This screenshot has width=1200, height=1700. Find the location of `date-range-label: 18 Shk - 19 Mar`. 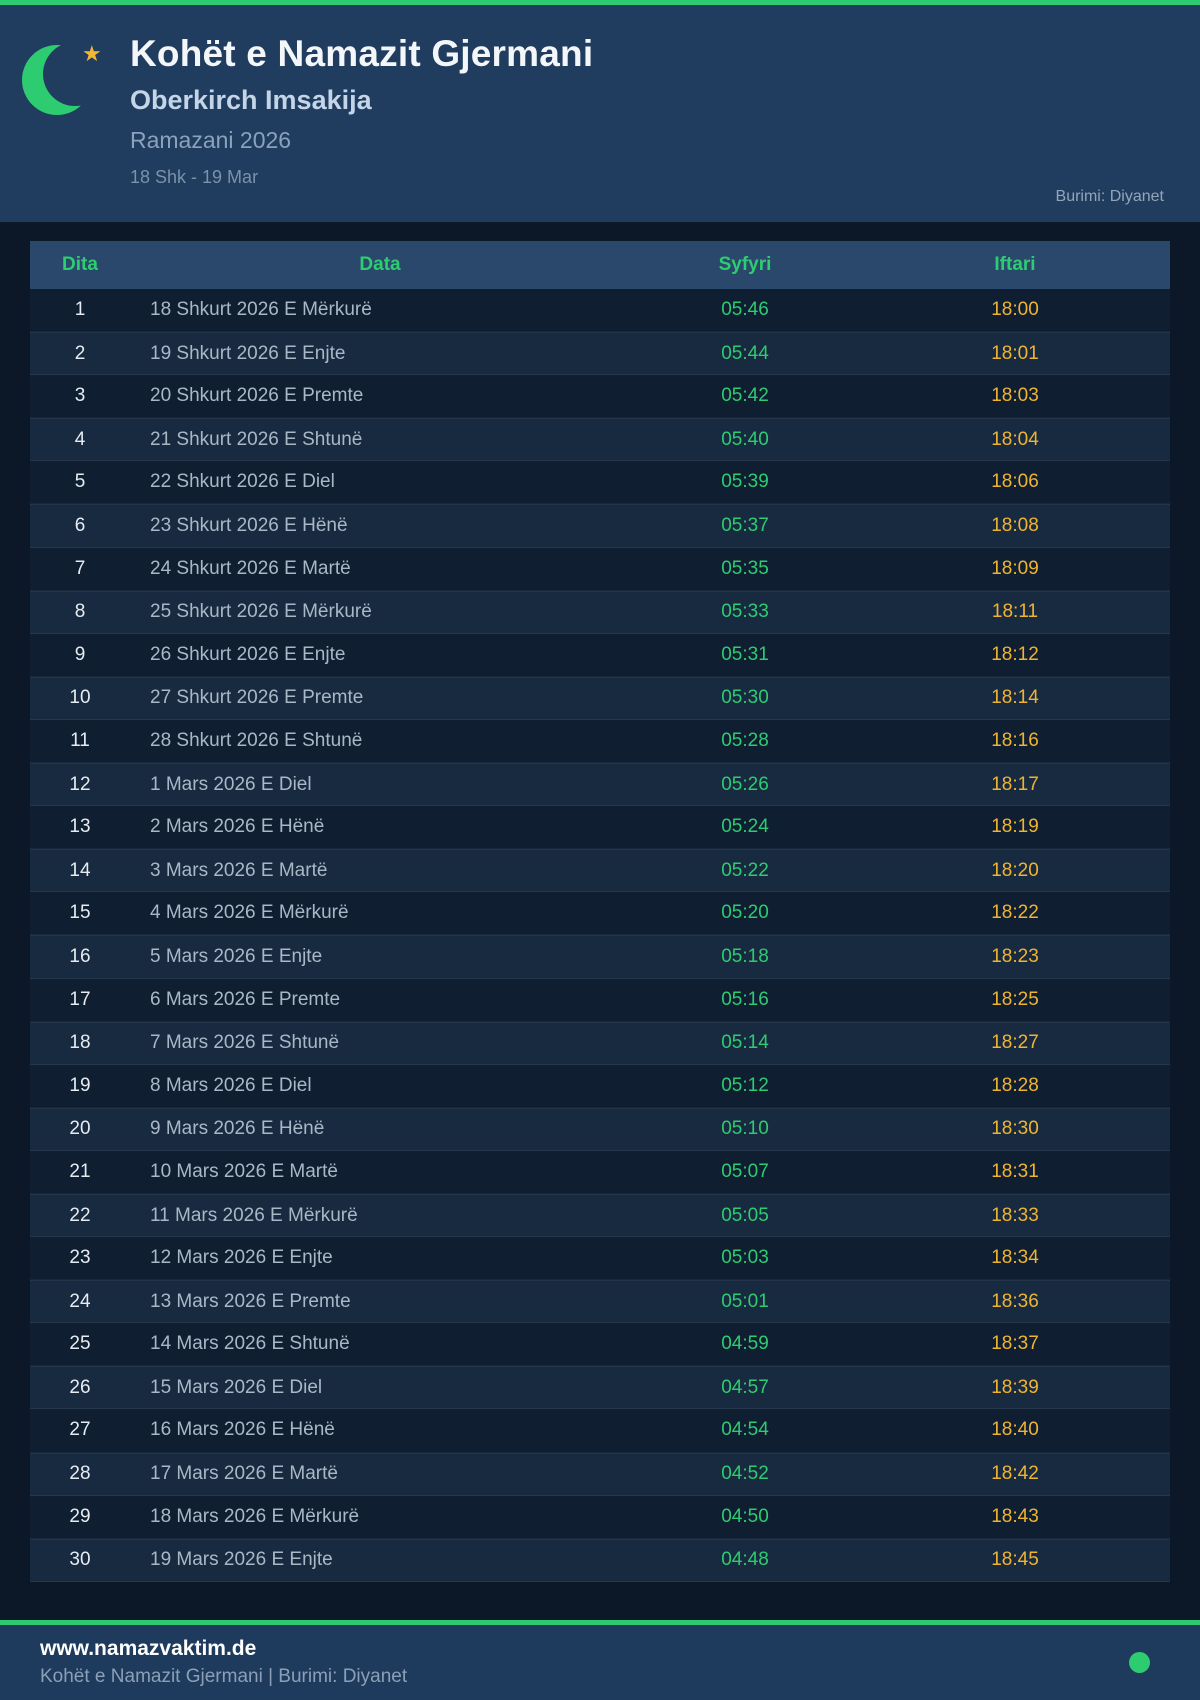

date-range-label: 18 Shk - 19 Mar is located at coordinates (194, 177).